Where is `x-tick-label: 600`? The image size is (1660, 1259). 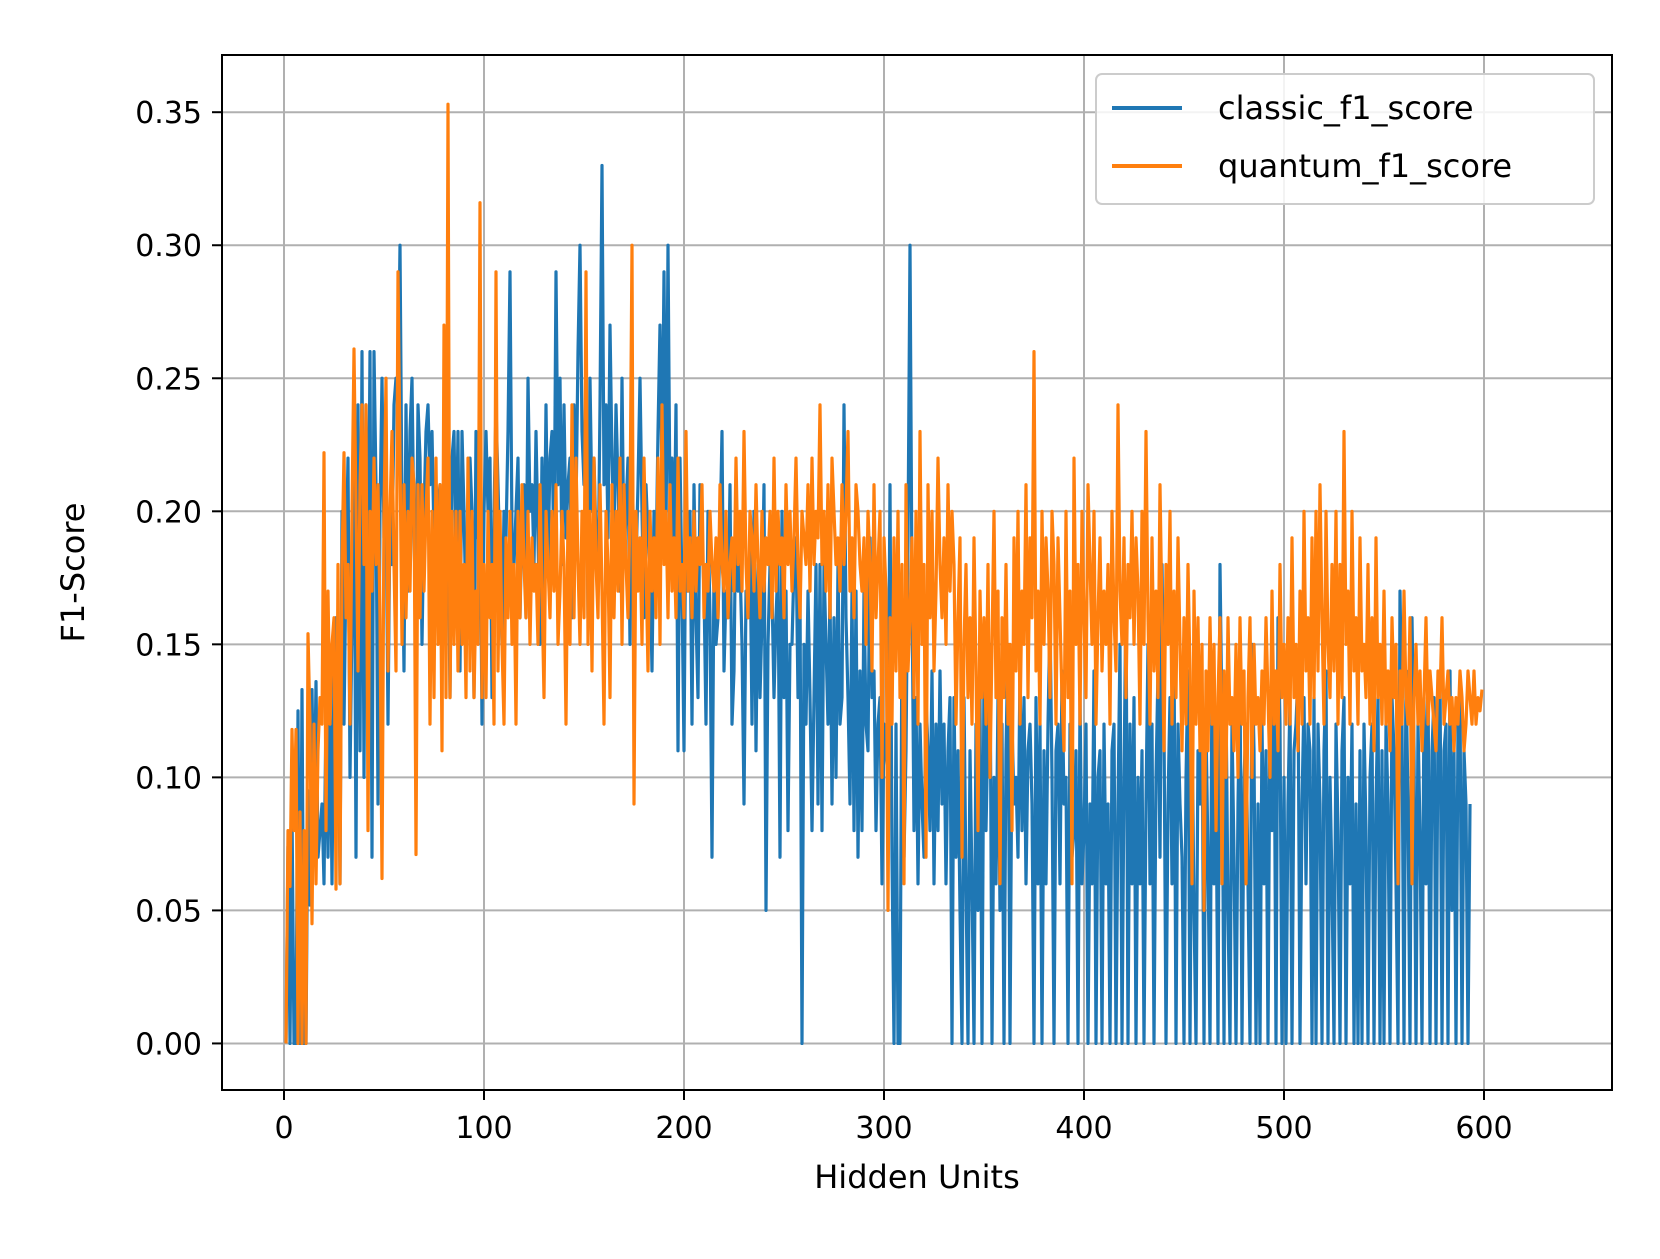
x-tick-label: 600 is located at coordinates (1483, 1128).